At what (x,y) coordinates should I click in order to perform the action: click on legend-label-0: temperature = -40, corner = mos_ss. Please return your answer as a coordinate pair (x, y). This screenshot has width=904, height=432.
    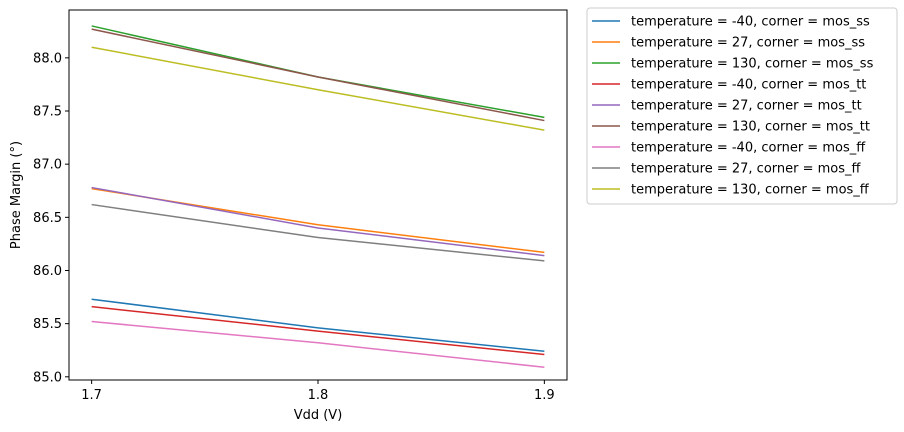
    Looking at the image, I should click on (750, 22).